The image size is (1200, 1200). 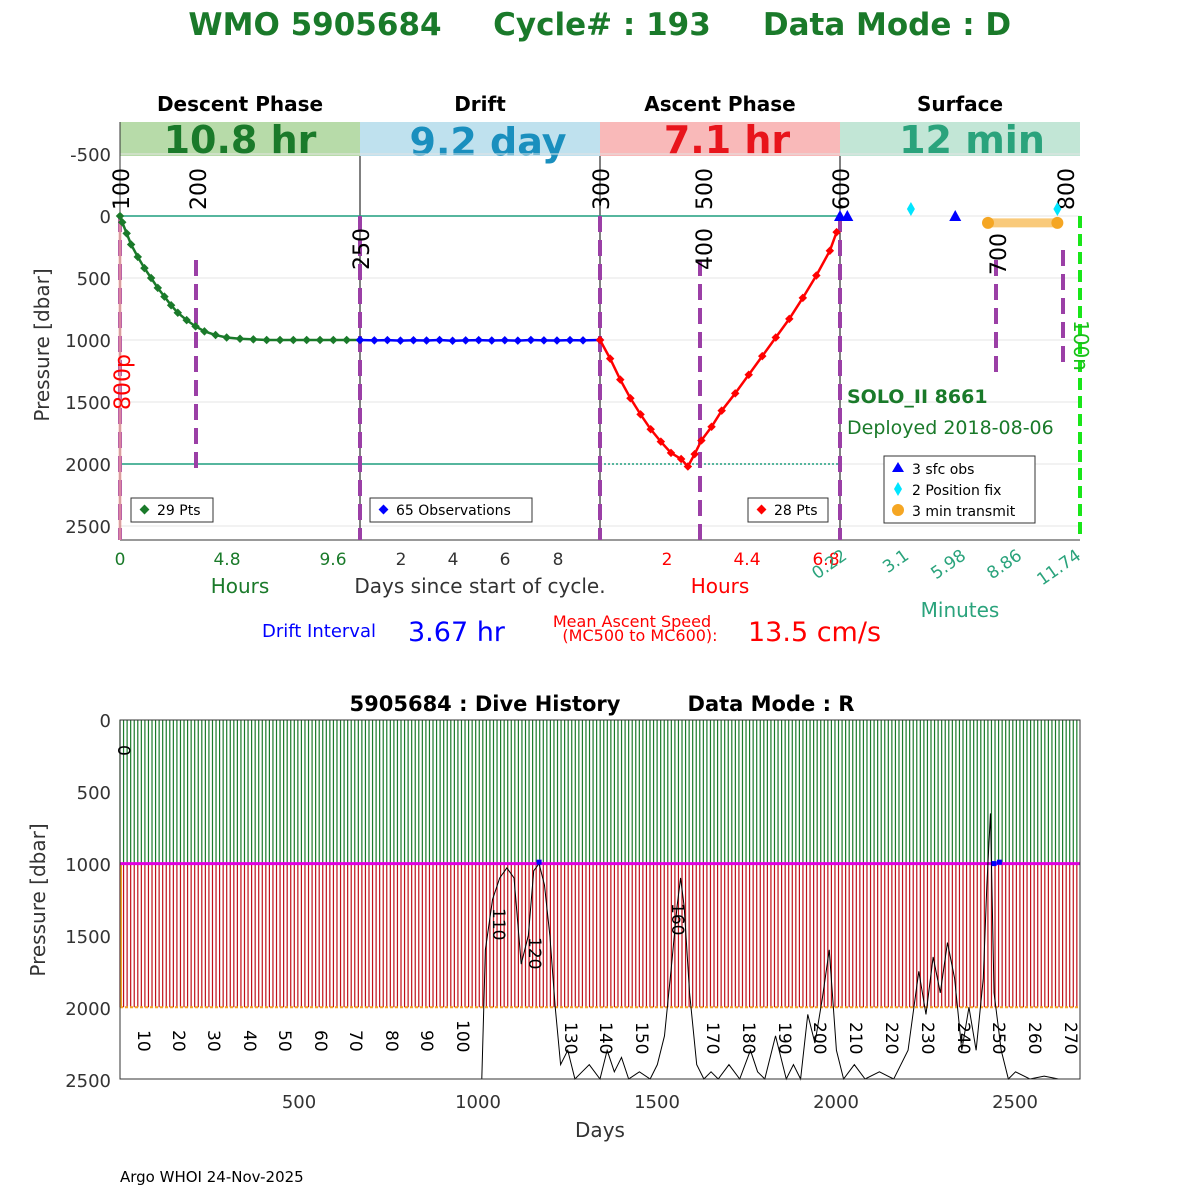 I want to click on surface-legend-sfc: 3 sfc obs, so click(x=943, y=470).